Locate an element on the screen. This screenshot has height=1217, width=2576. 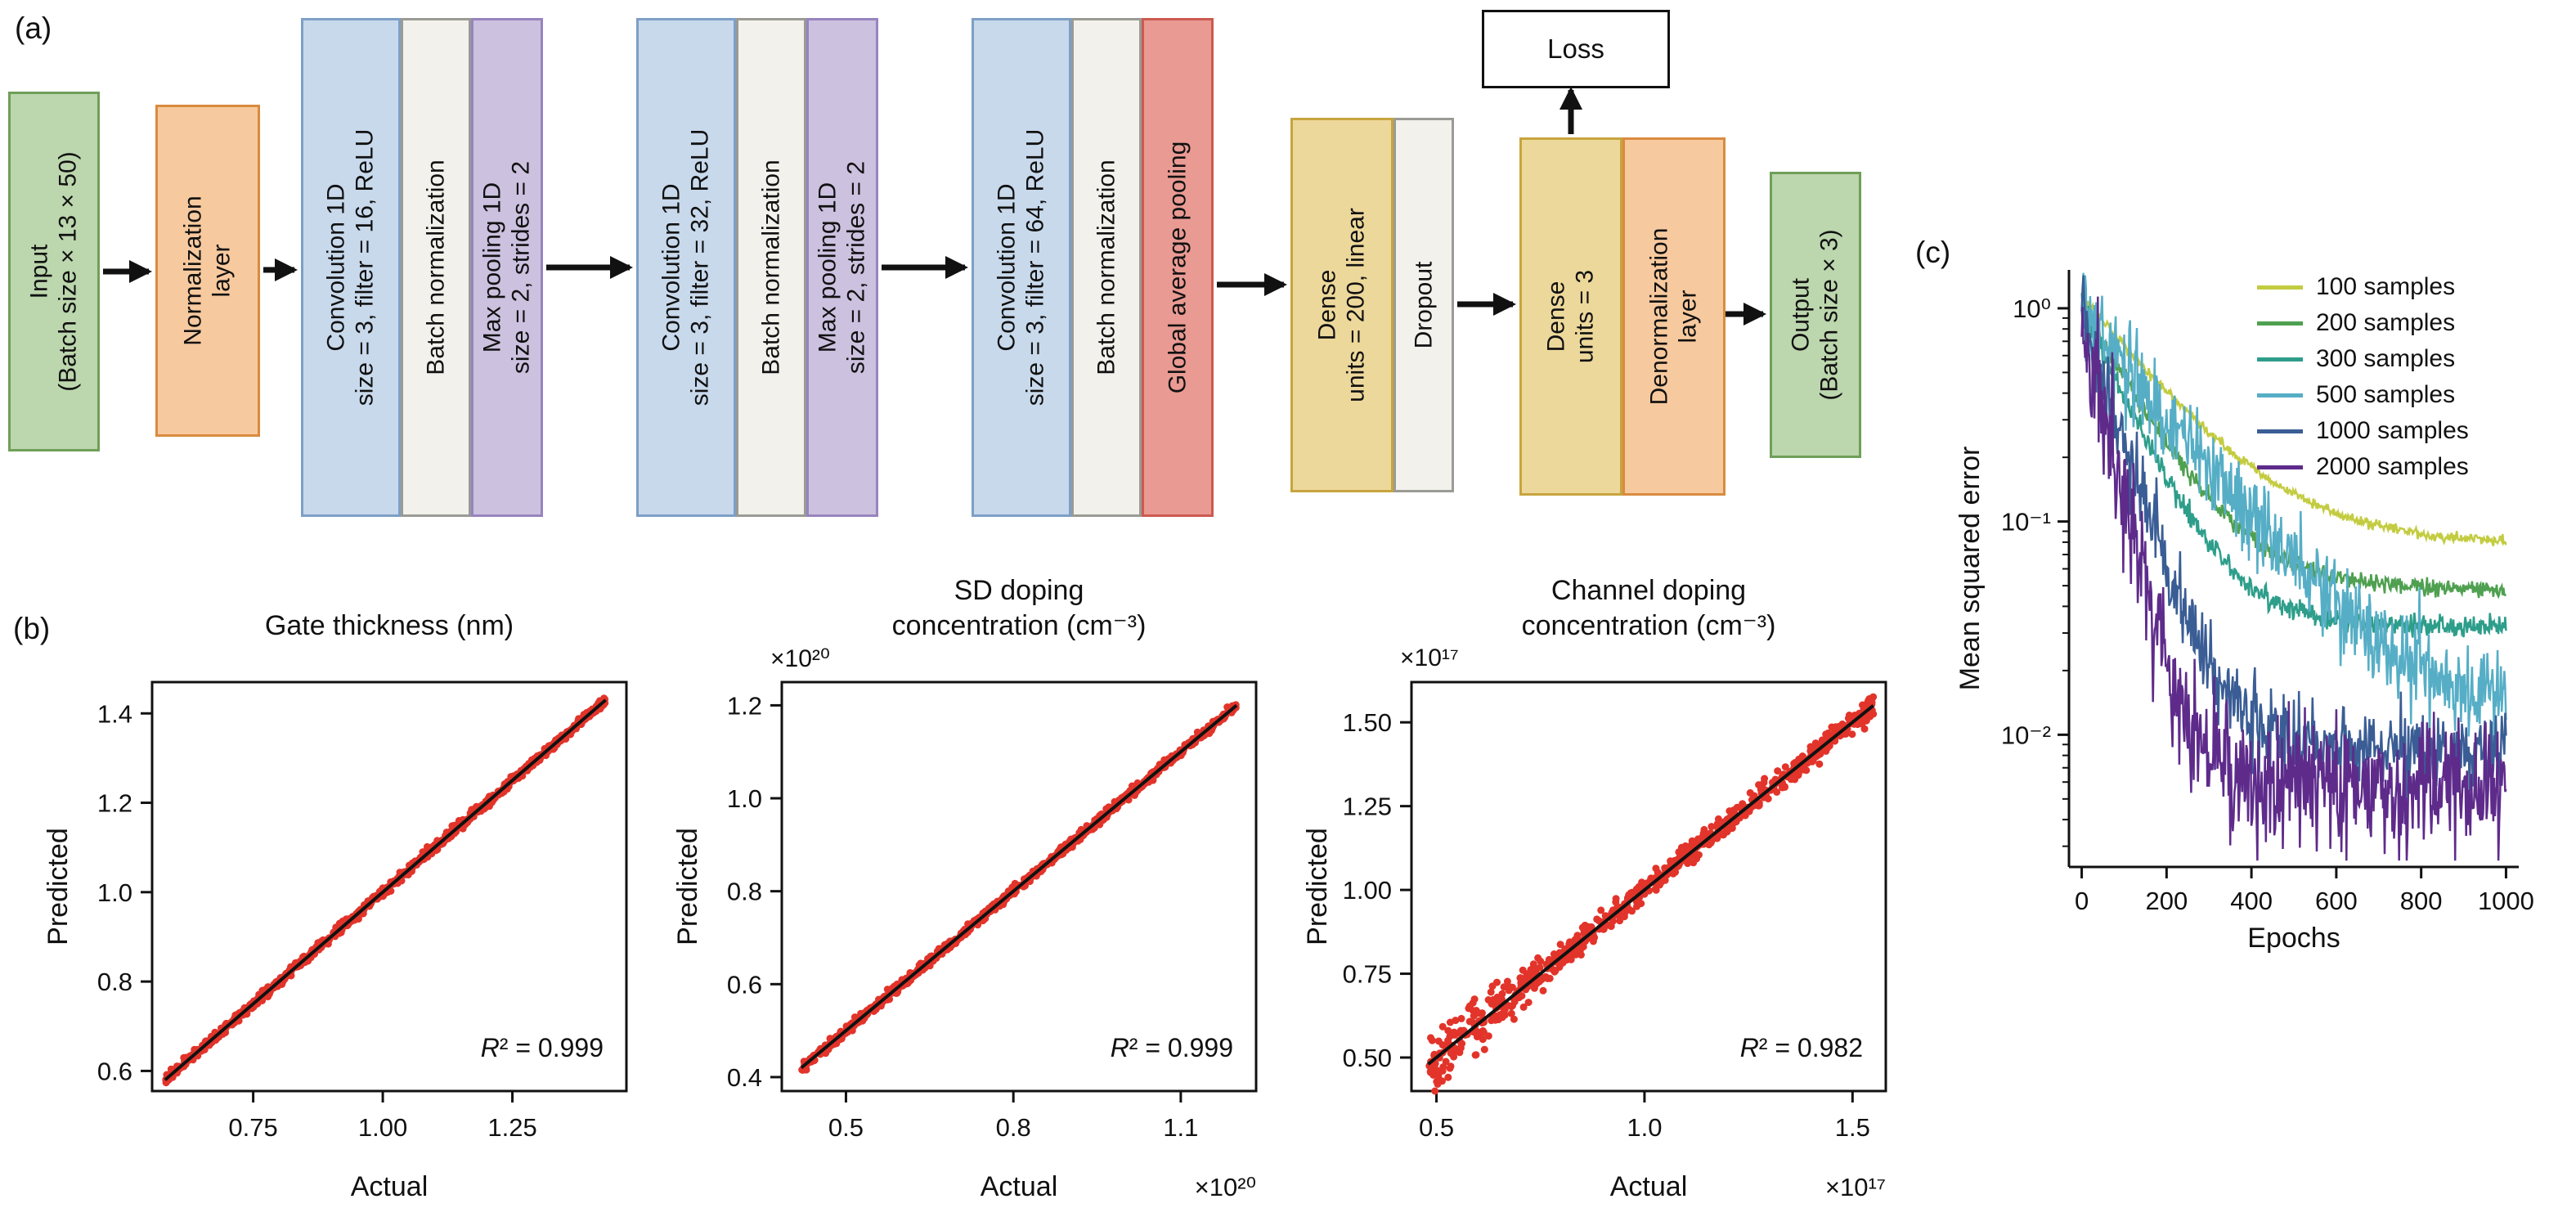
legend-label: 200 samples is located at coordinates (2386, 322).